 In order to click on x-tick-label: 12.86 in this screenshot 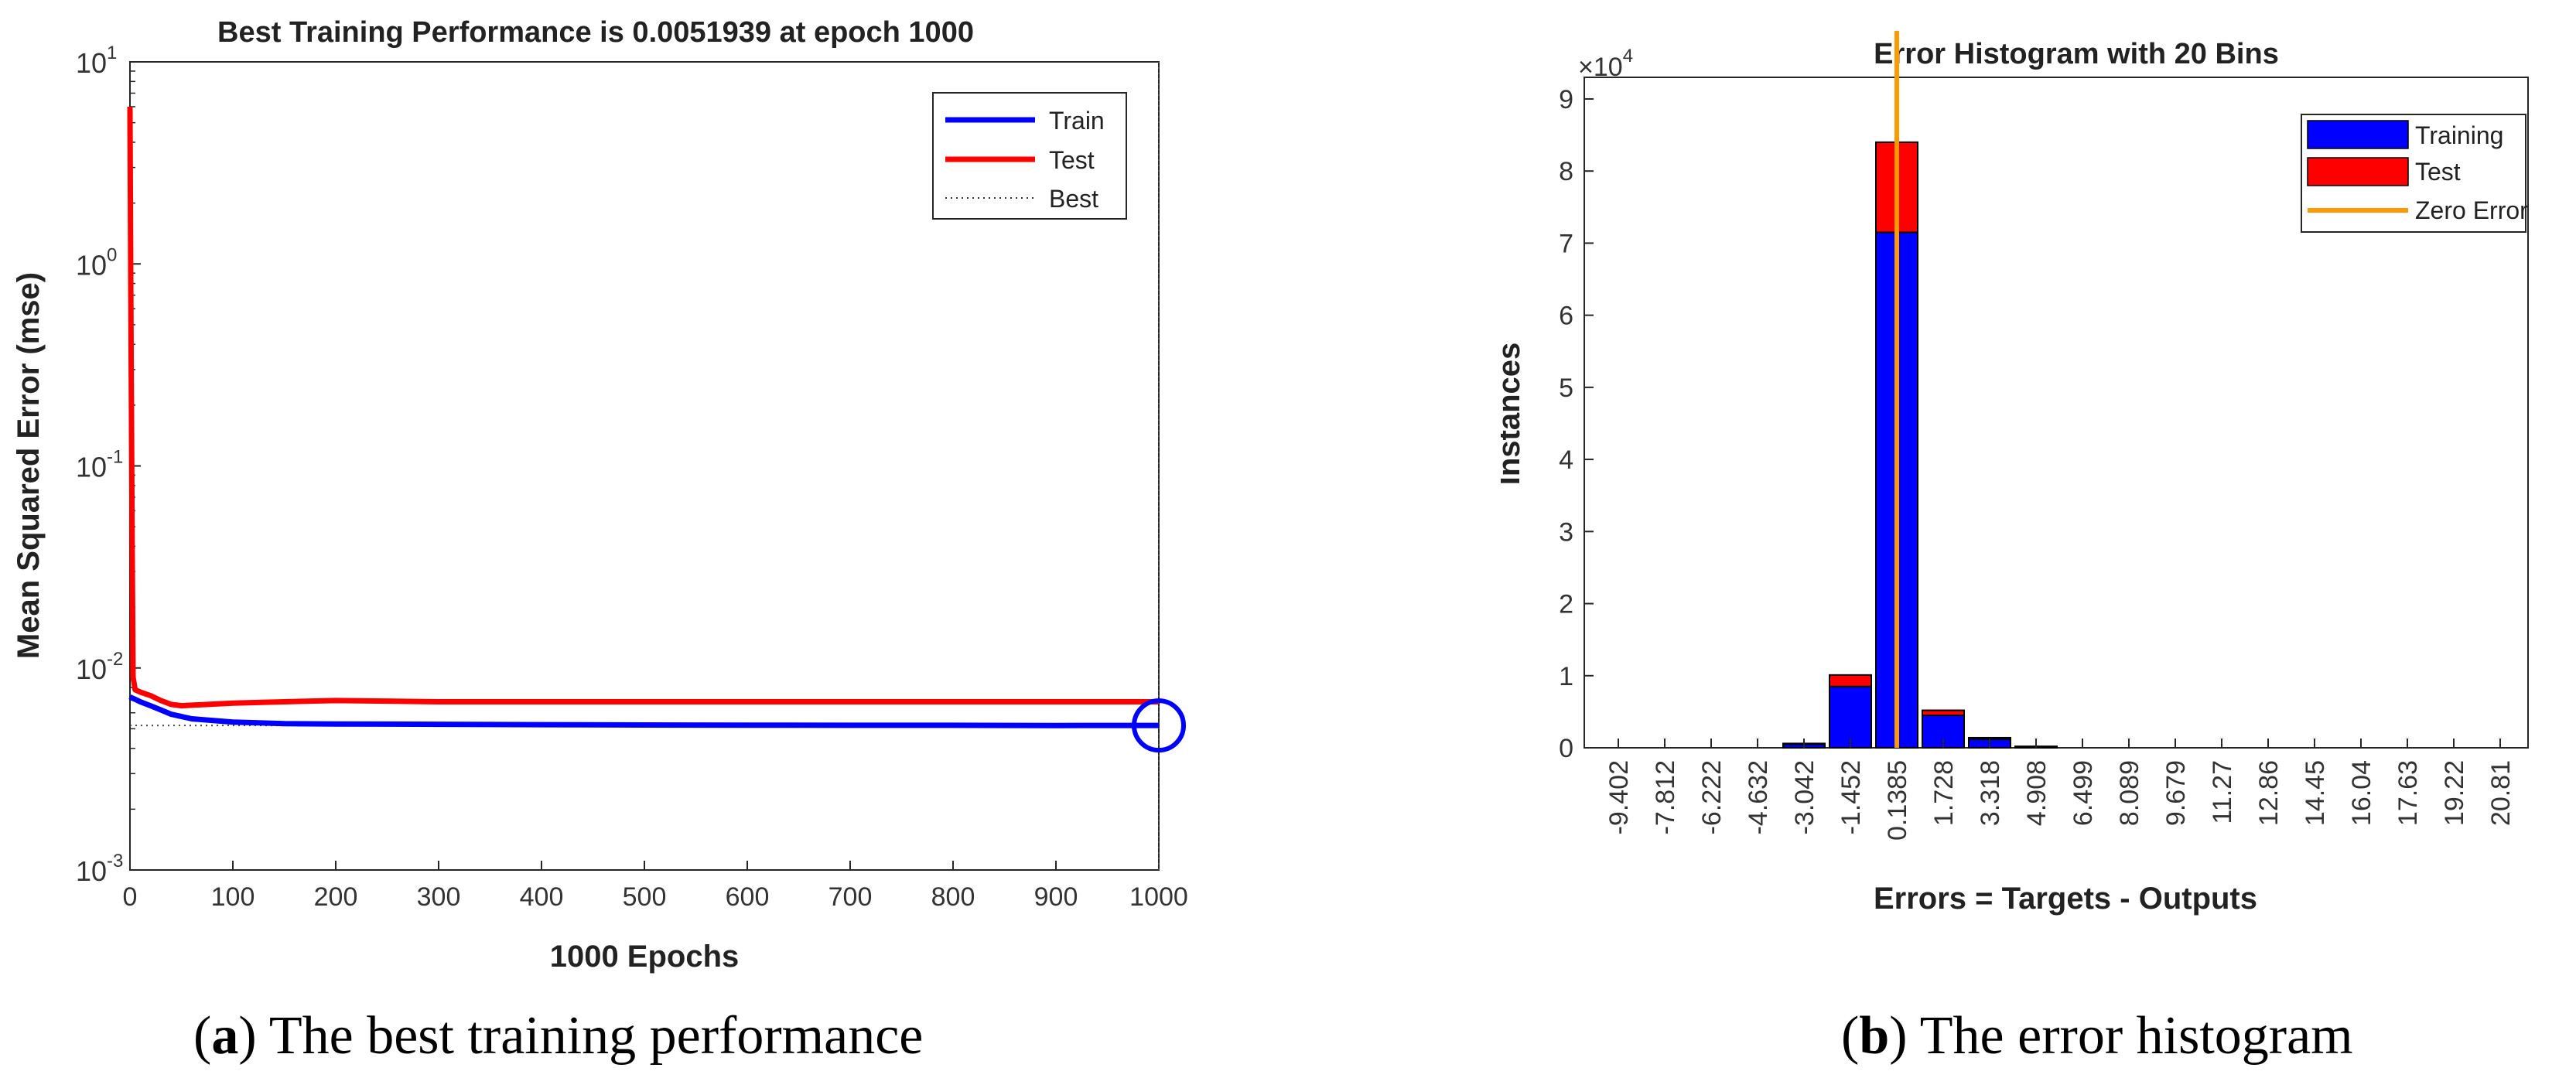, I will do `click(2269, 793)`.